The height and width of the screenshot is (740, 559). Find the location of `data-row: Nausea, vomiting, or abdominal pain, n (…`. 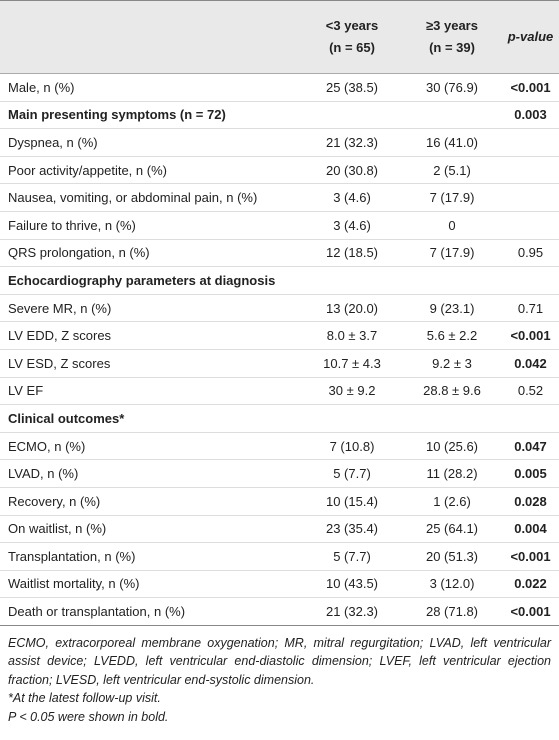

data-row: Nausea, vomiting, or abdominal pain, n (… is located at coordinates (279, 197).